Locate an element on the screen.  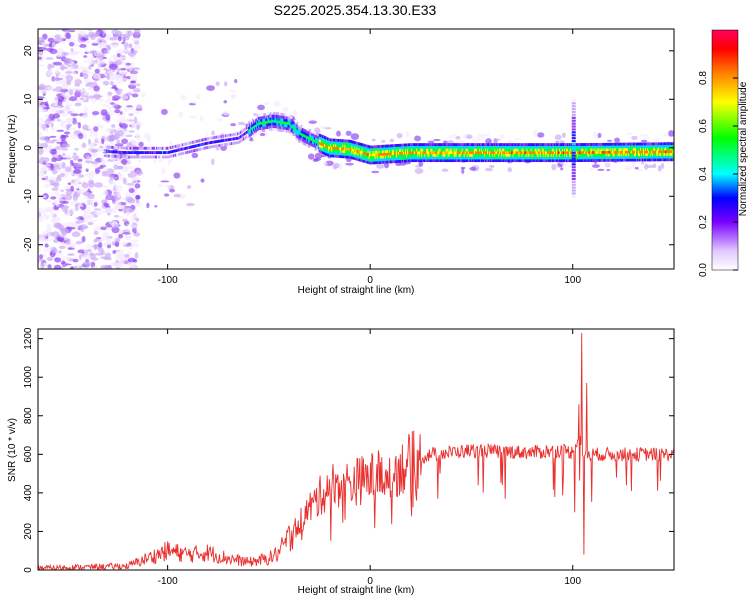
spectrogram-y-tick-label: -20 is located at coordinates (28, 244).